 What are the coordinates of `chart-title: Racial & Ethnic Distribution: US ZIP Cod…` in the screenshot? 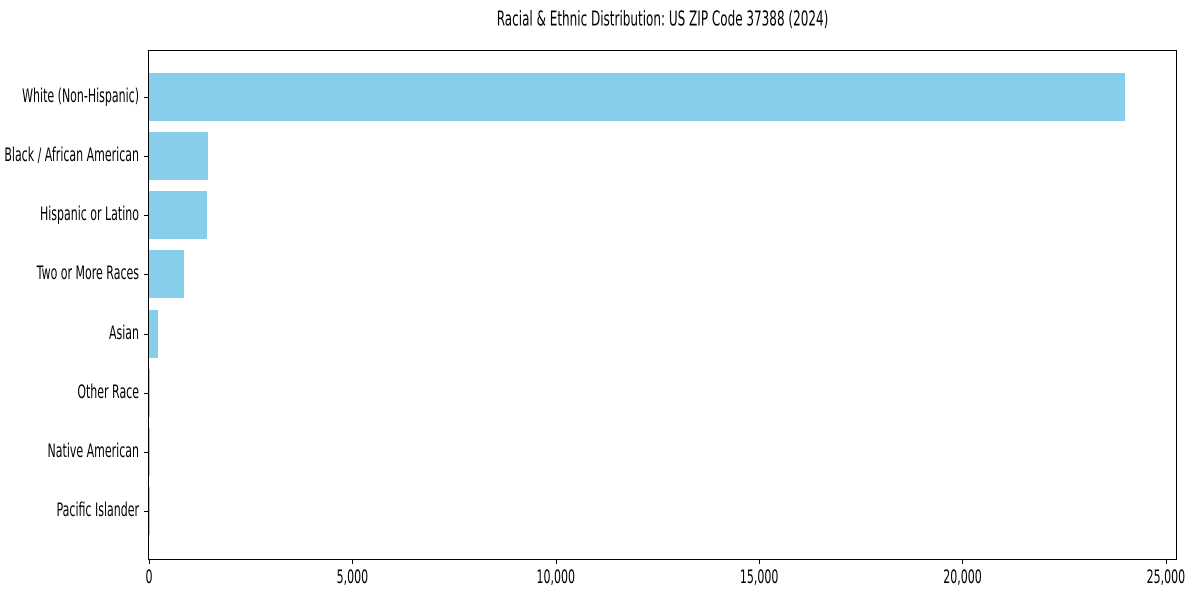 It's located at (662, 19).